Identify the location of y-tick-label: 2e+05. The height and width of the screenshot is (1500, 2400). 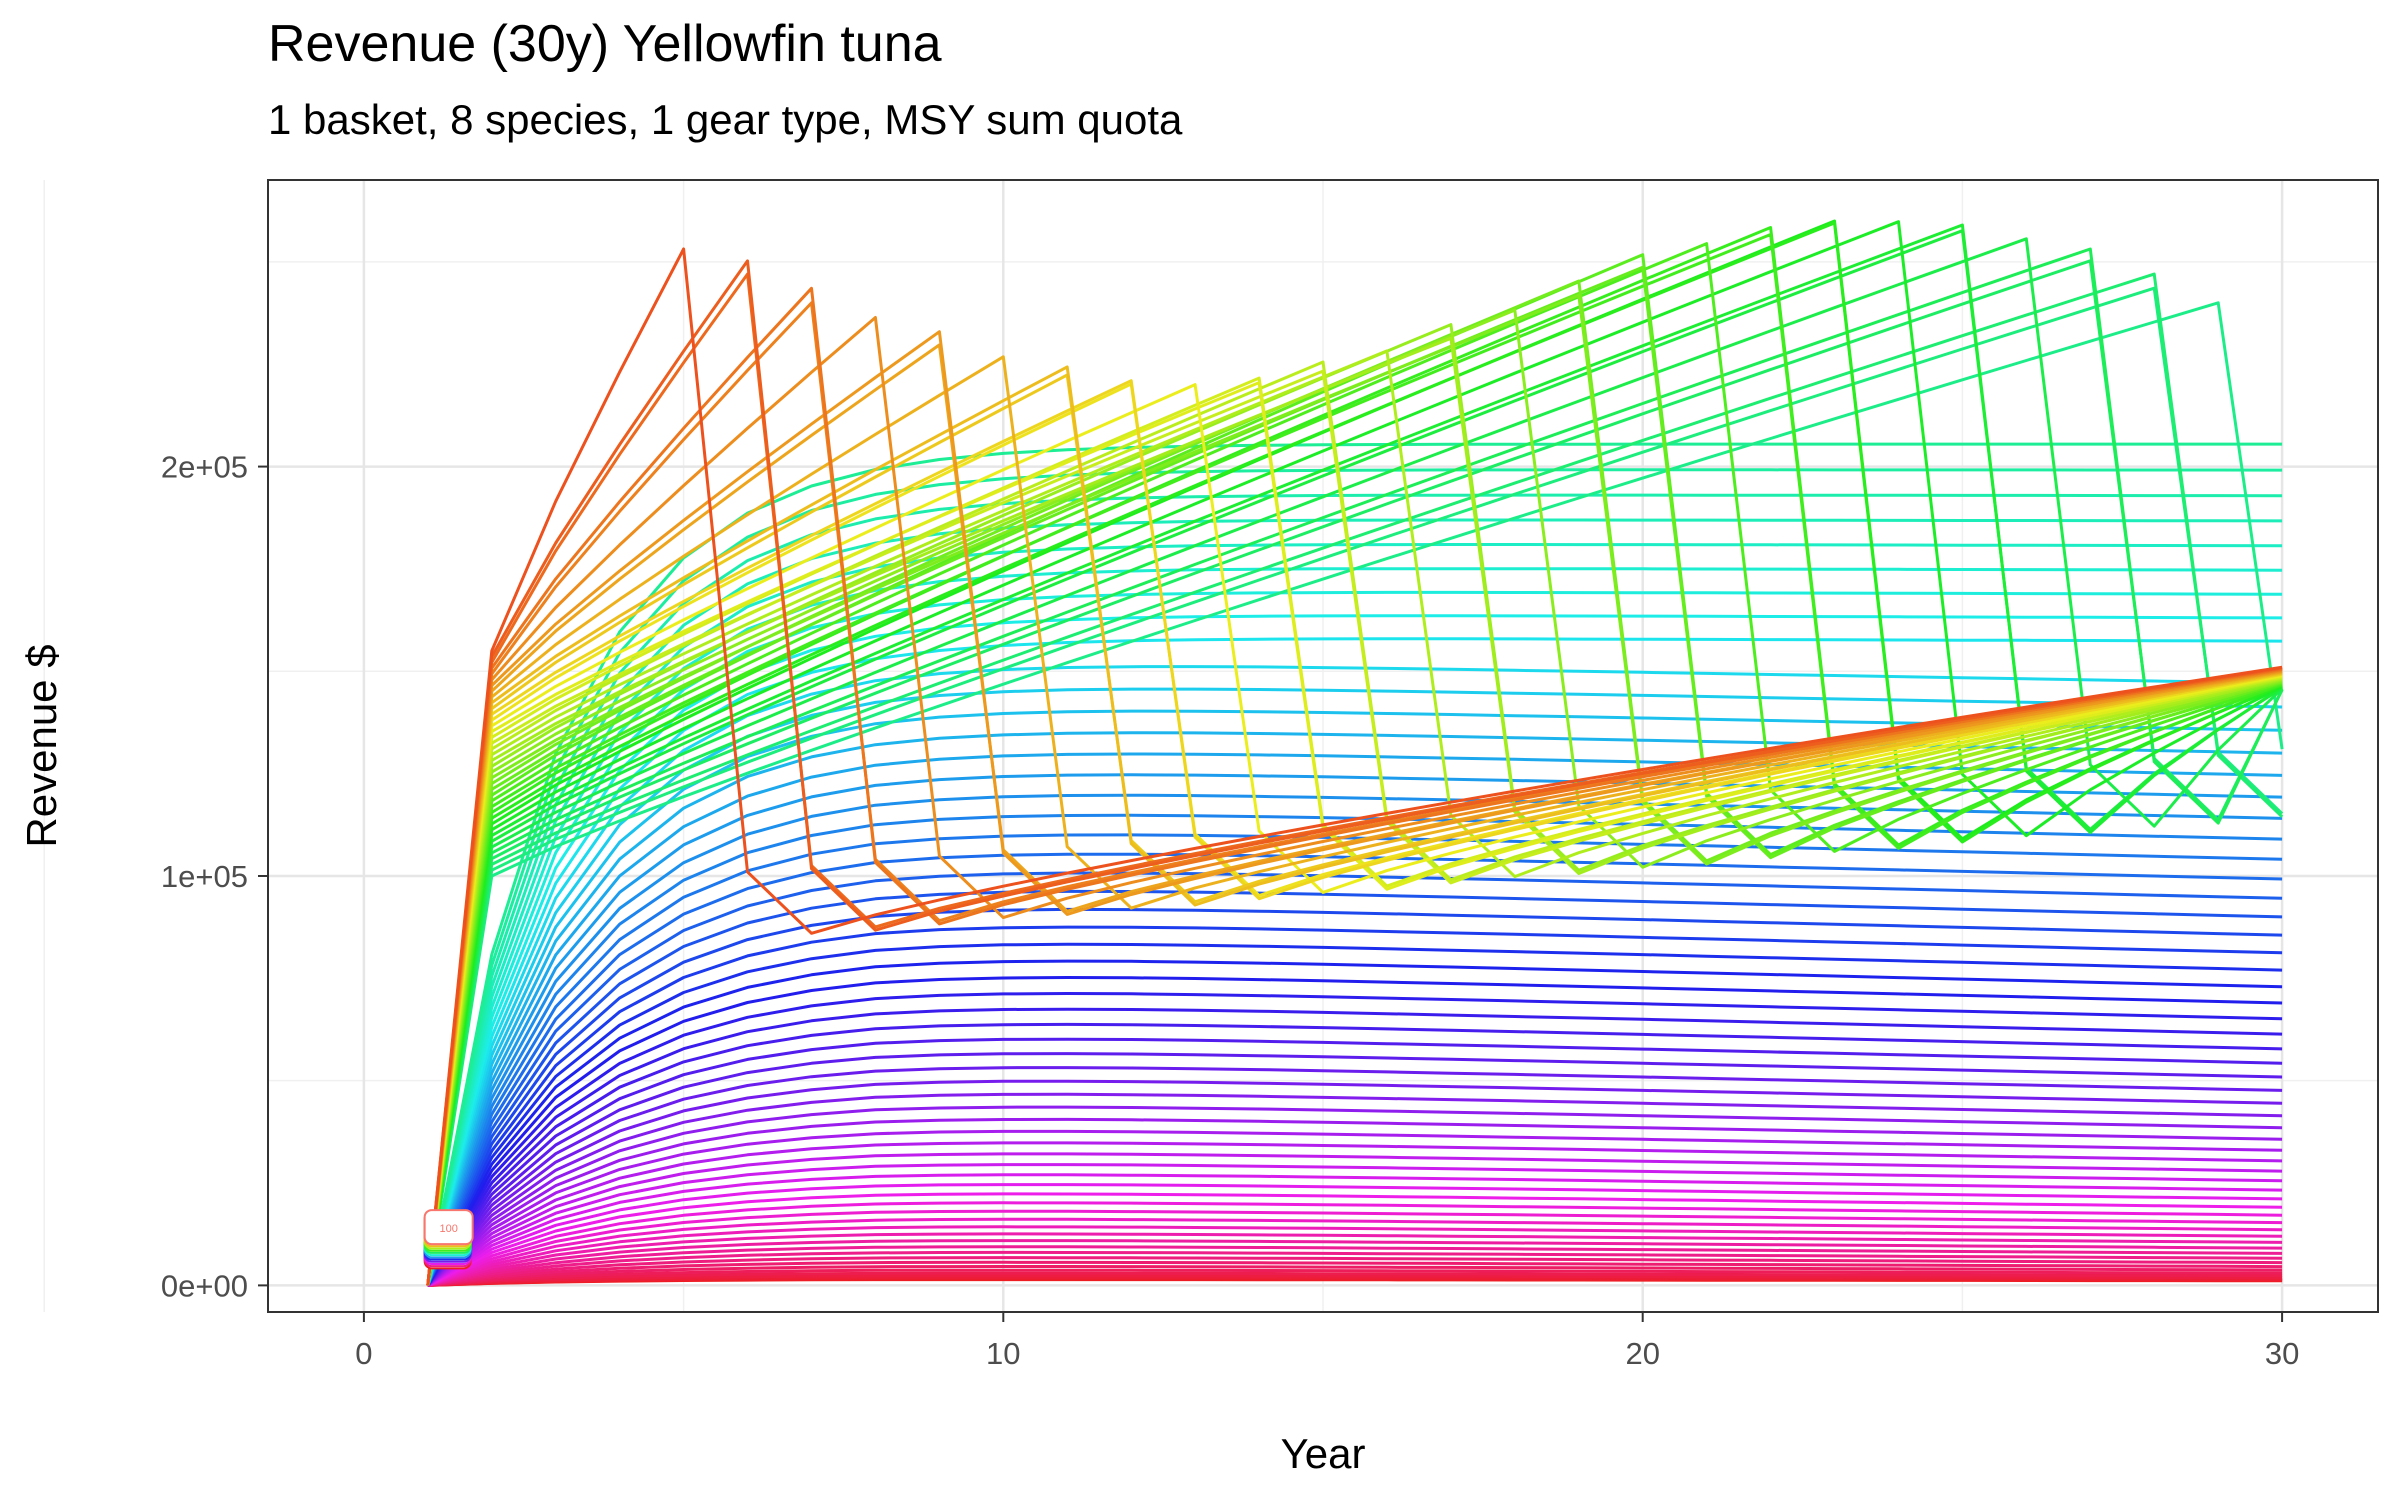
(204, 467).